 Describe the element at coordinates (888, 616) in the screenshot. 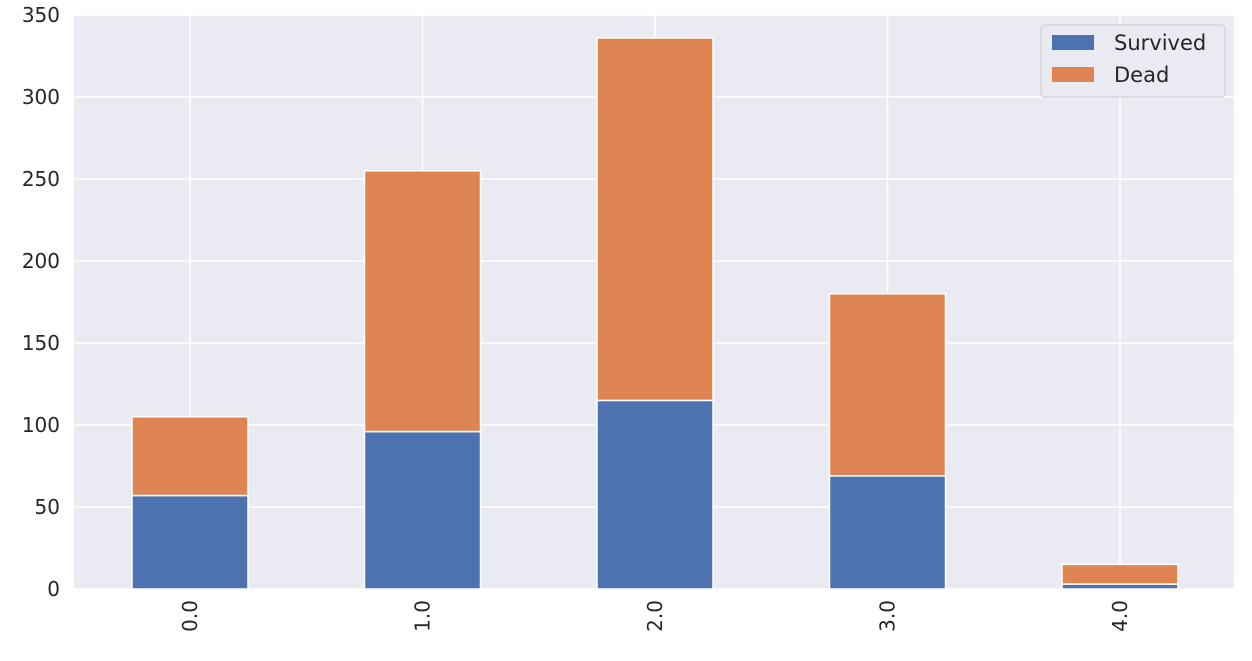

I see `x-tick-label: 3.0` at that location.